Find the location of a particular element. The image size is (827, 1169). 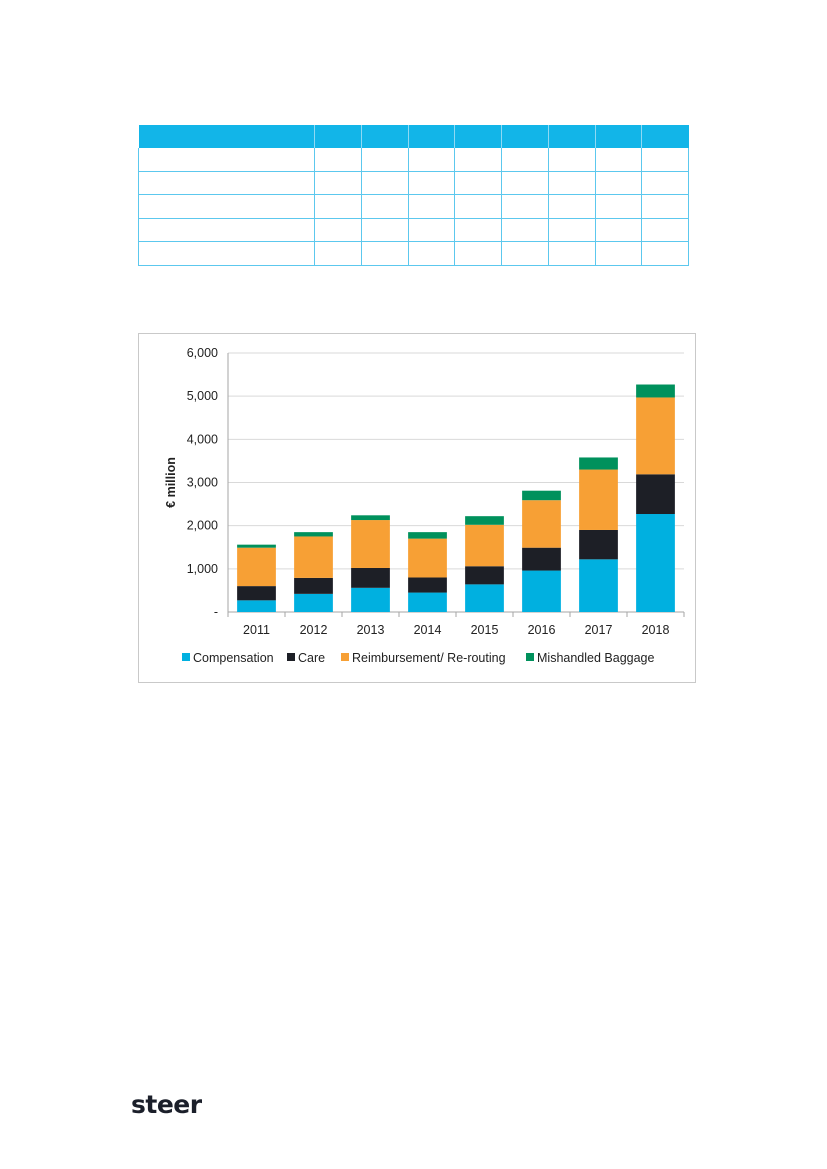

x-tick-label: 2011 is located at coordinates (256, 630).